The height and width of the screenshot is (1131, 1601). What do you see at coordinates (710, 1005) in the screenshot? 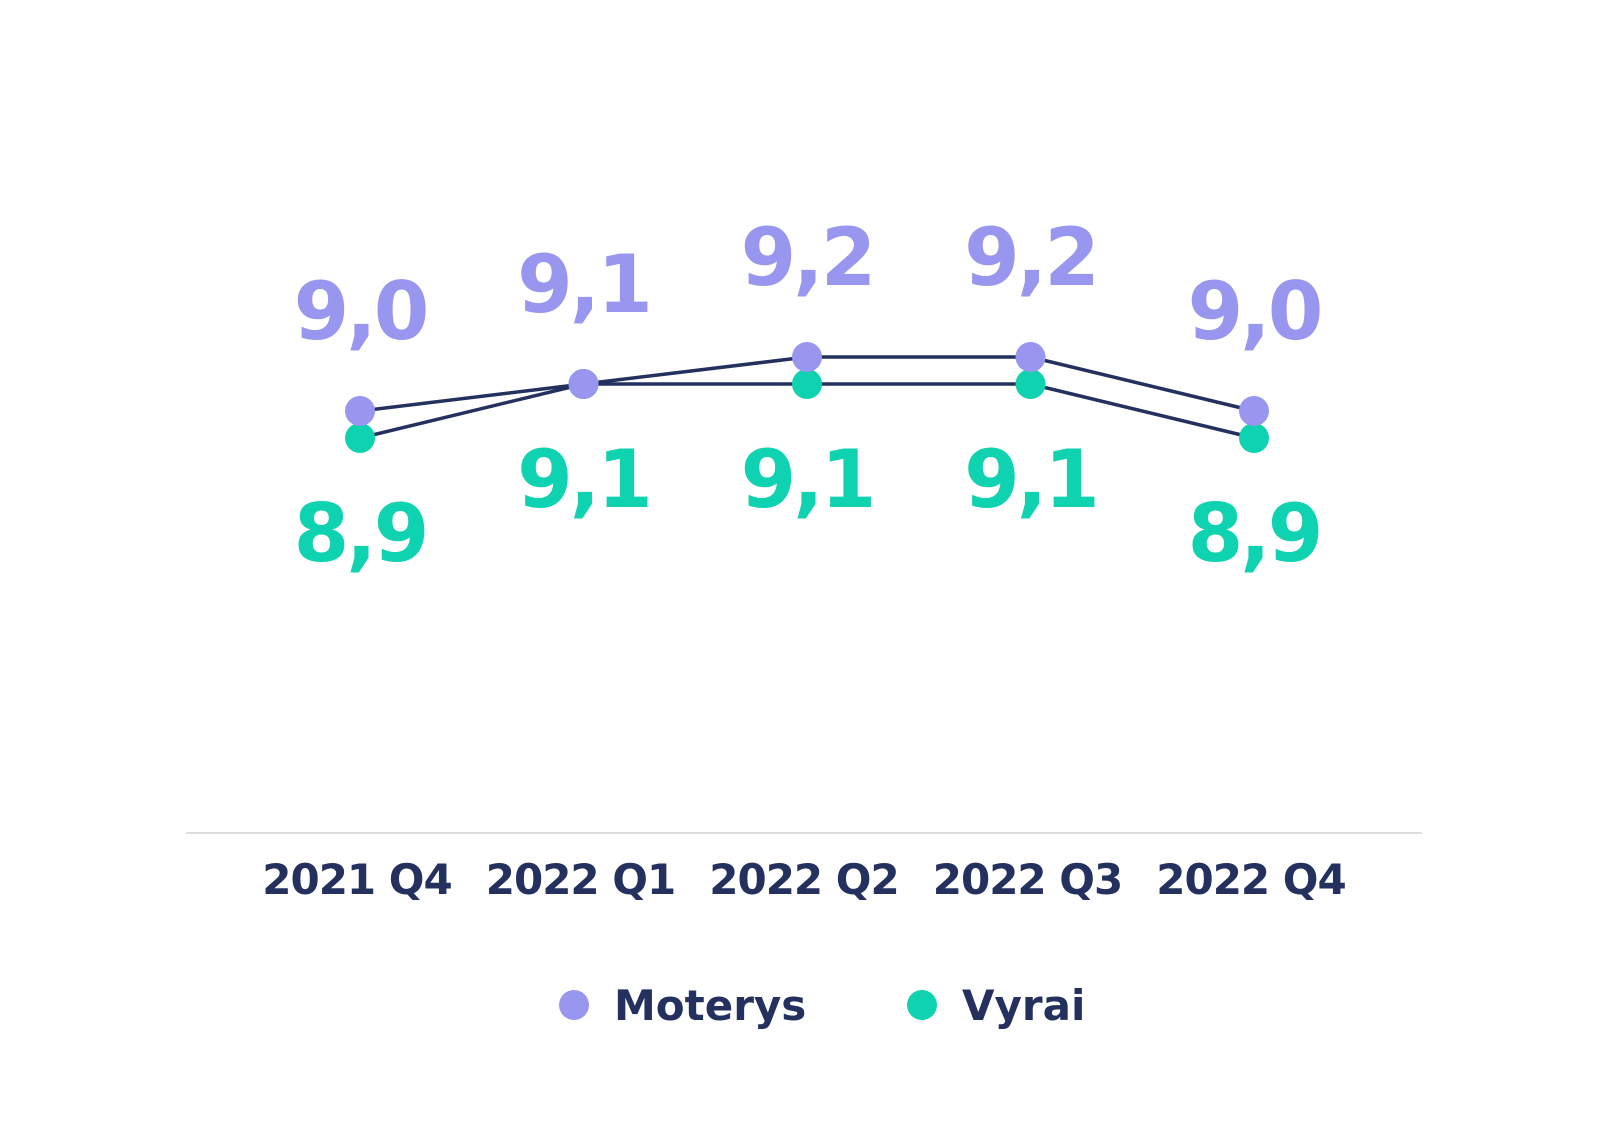
I see `legend-label: Moterys` at bounding box center [710, 1005].